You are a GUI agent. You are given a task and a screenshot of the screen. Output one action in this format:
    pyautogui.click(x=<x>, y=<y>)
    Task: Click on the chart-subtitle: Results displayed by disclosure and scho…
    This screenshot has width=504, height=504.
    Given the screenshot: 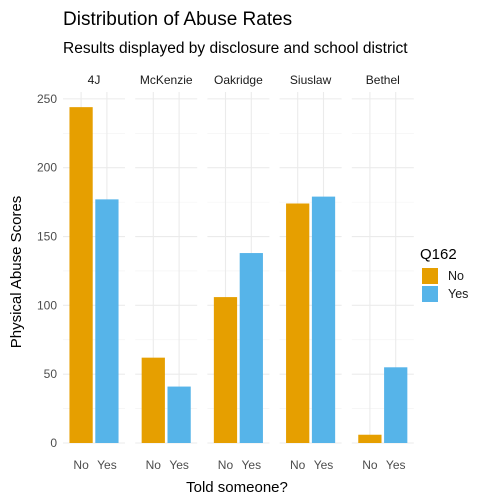 What is the action you would take?
    pyautogui.click(x=235, y=48)
    